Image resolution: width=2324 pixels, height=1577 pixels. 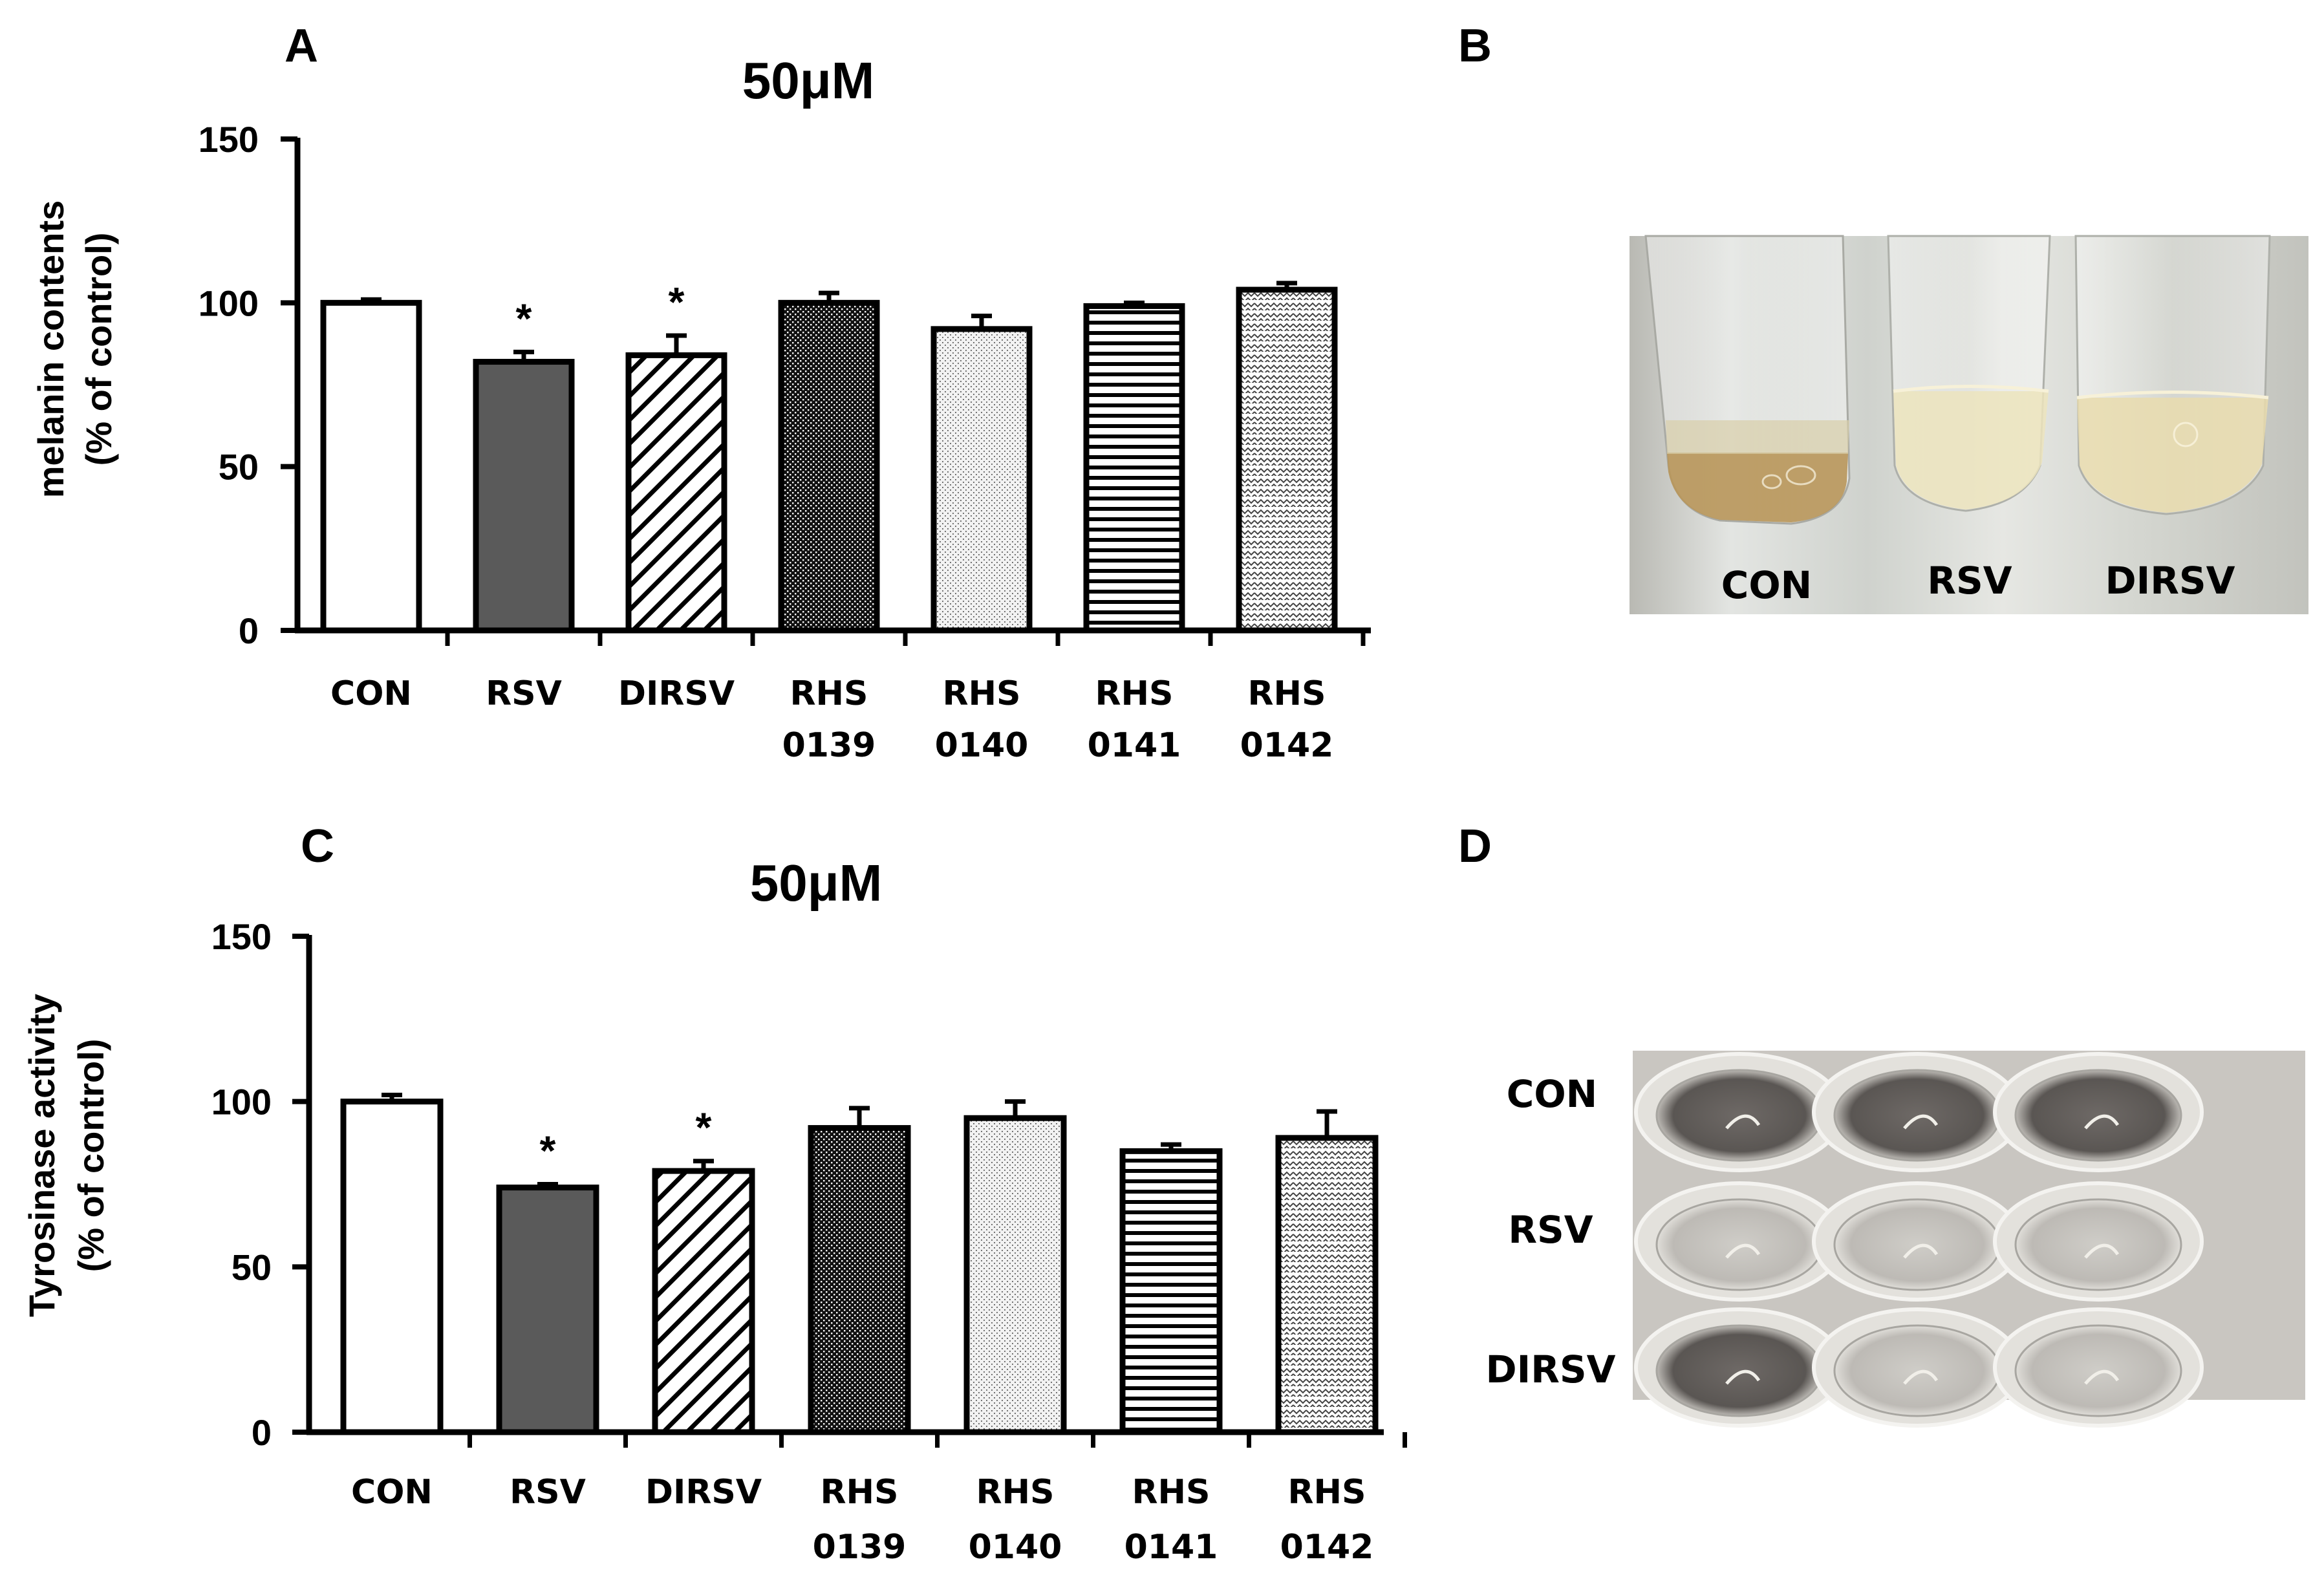 I want to click on chart-a-xtick-label-rhs0142: 0142, so click(x=1287, y=746).